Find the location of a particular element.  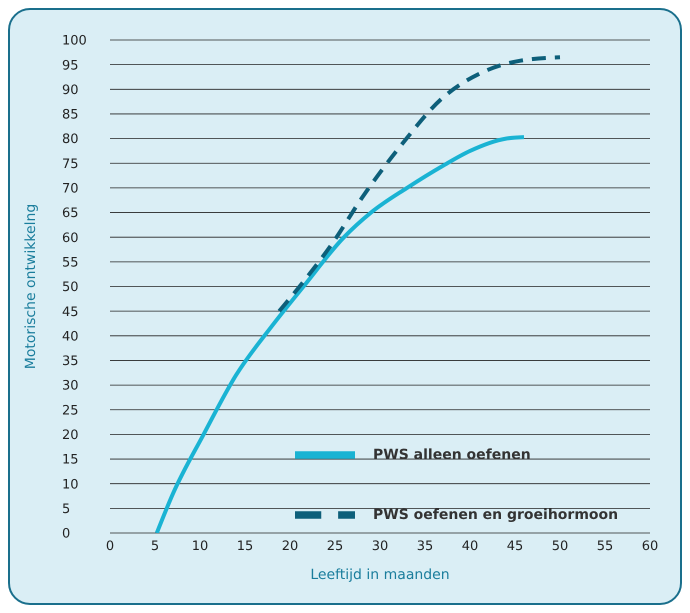

y-tick-label: 10 is located at coordinates (70, 484).